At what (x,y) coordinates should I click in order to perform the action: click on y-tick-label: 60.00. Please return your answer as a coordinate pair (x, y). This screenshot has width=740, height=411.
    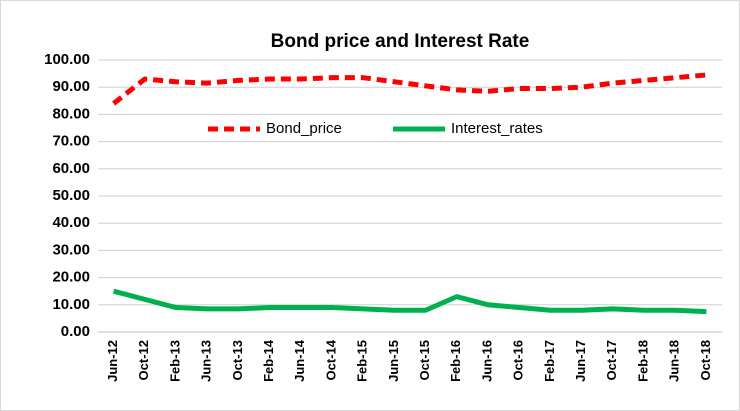
    Looking at the image, I should click on (71, 168).